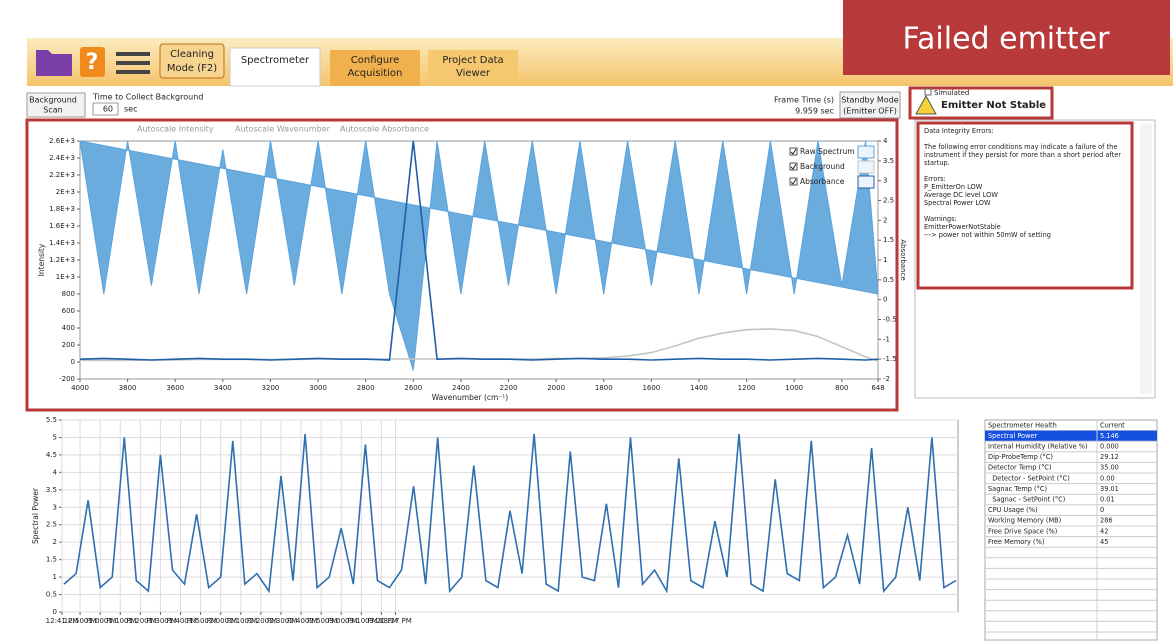 Image resolution: width=1173 pixels, height=643 pixels. Describe the element at coordinates (935, 179) in the screenshot. I see `message-line: Errors:` at that location.